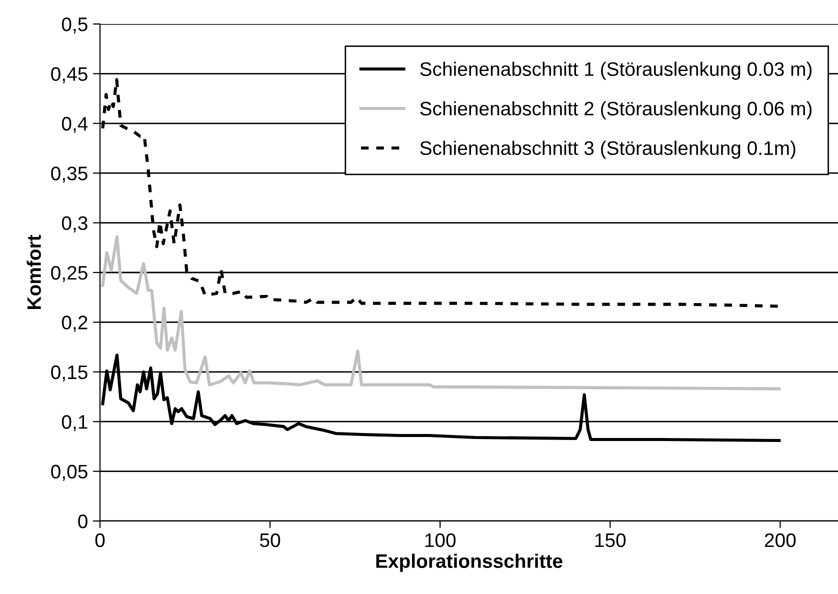 The image size is (838, 594). Describe the element at coordinates (440, 540) in the screenshot. I see `x-tick-label: 100` at that location.